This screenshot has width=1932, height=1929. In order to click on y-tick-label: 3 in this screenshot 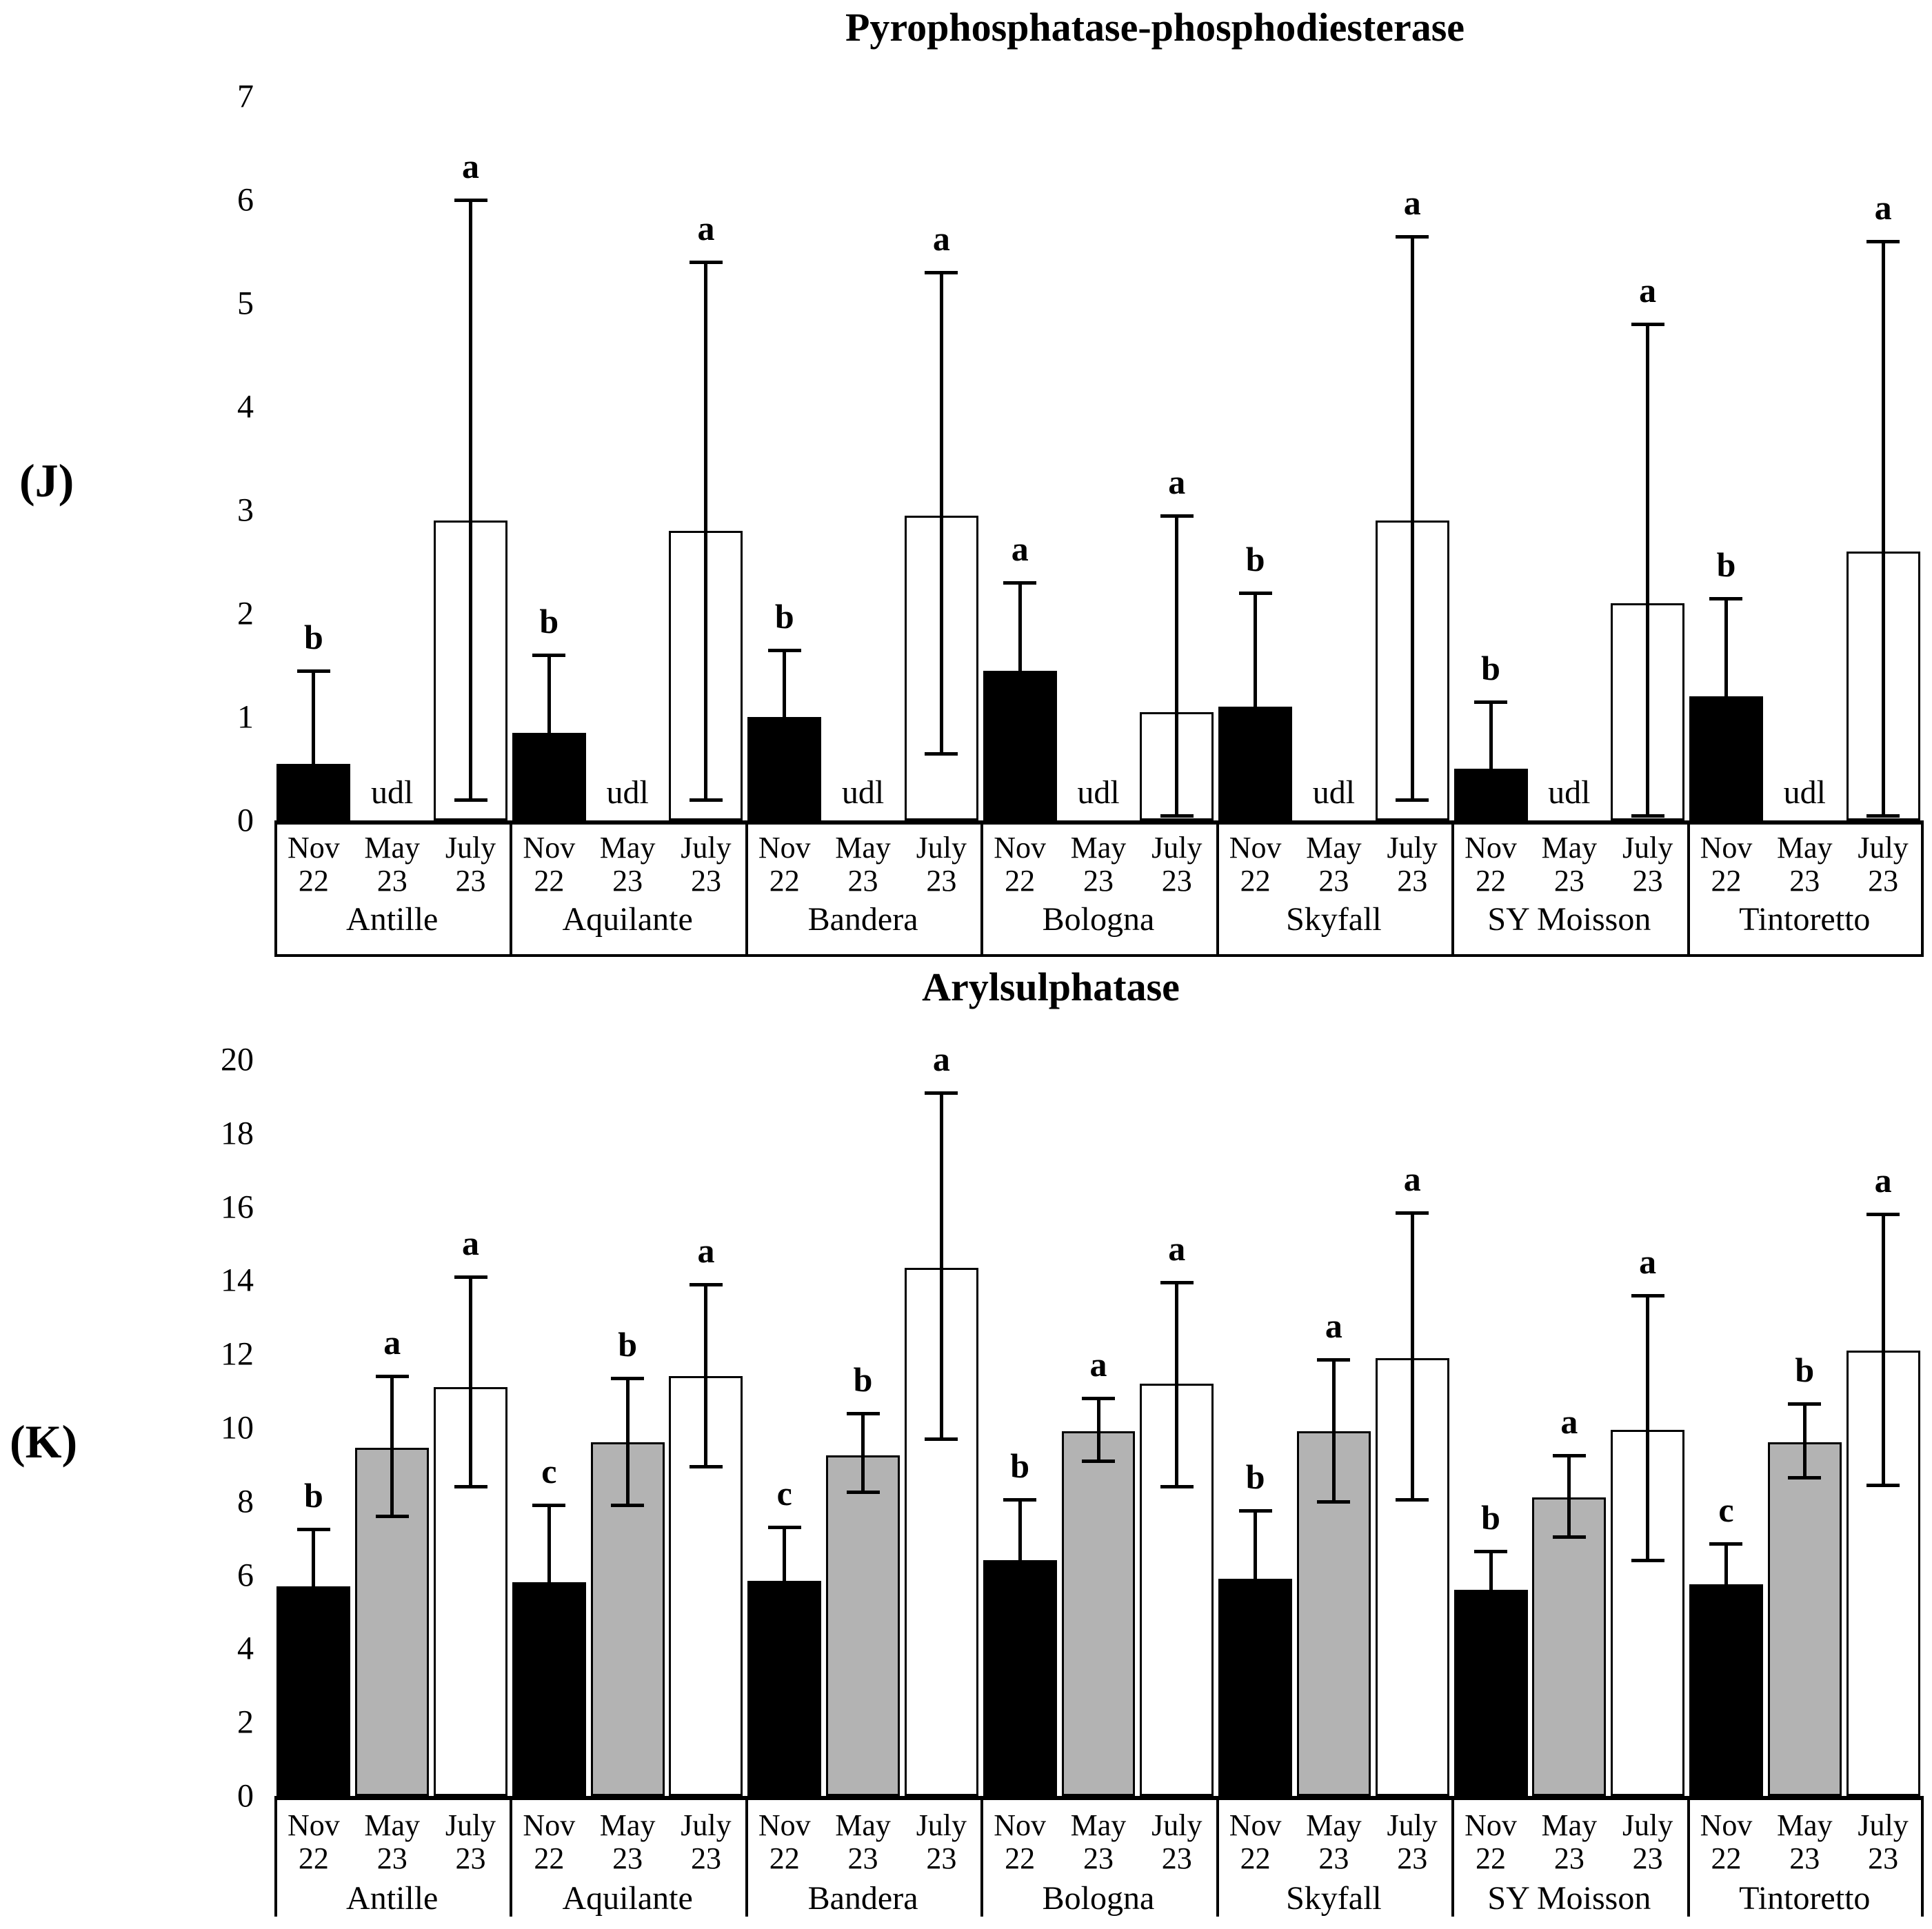, I will do `click(245, 510)`.